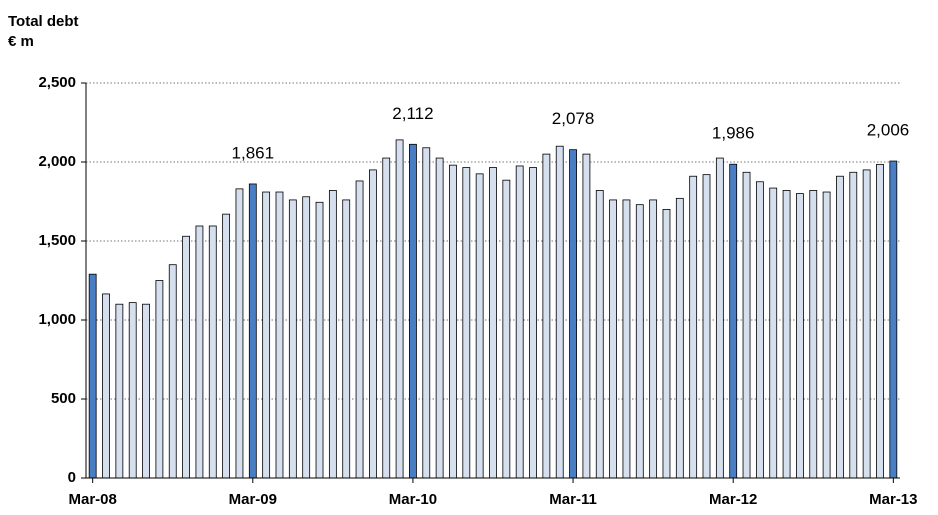 The image size is (938, 515). Describe the element at coordinates (413, 499) in the screenshot. I see `x-tick-label: Mar-10` at that location.